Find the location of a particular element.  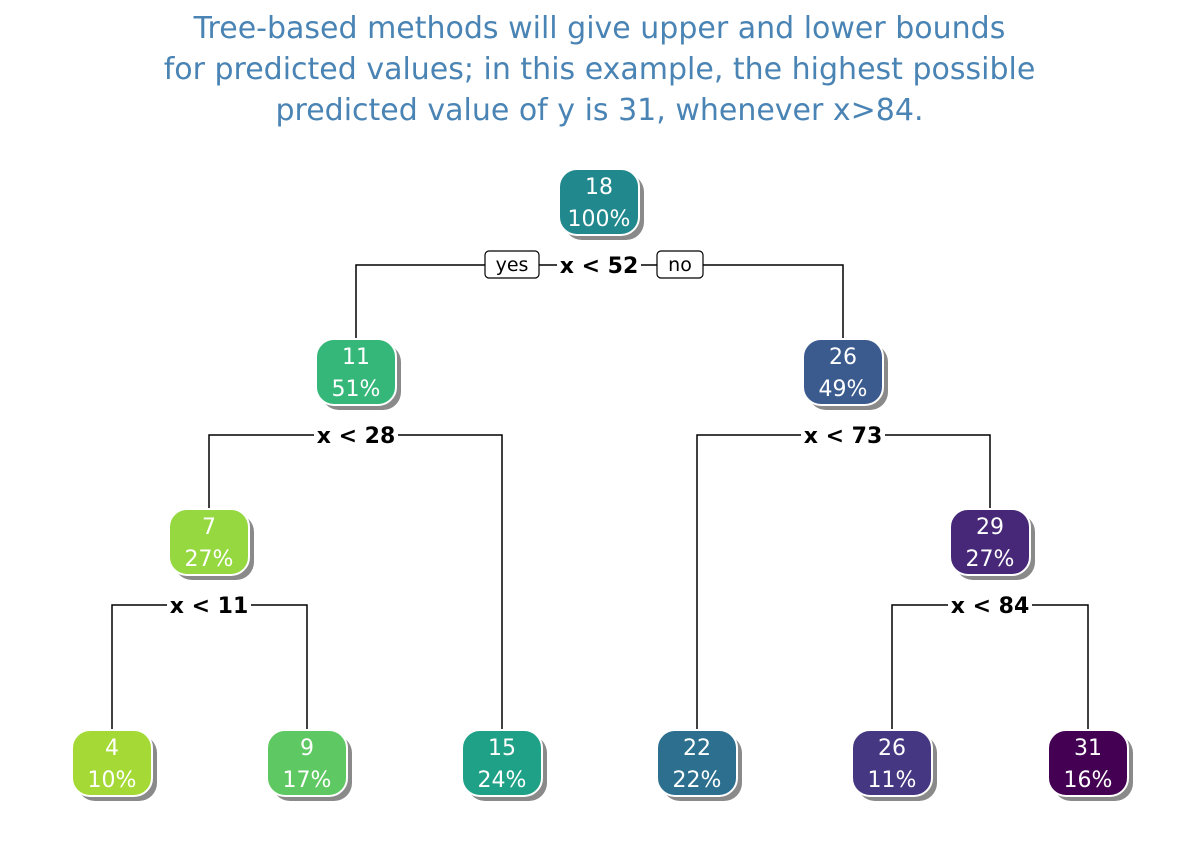

node-value: 29 is located at coordinates (990, 527).